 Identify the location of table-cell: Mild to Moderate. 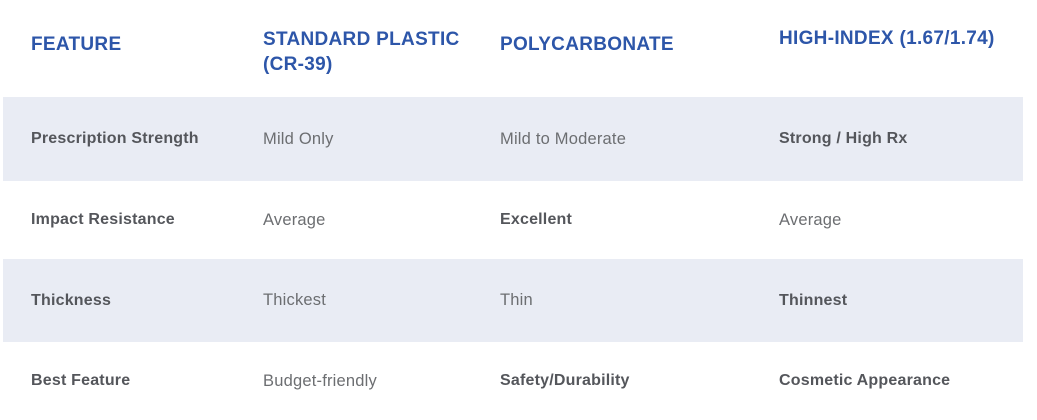
(563, 138).